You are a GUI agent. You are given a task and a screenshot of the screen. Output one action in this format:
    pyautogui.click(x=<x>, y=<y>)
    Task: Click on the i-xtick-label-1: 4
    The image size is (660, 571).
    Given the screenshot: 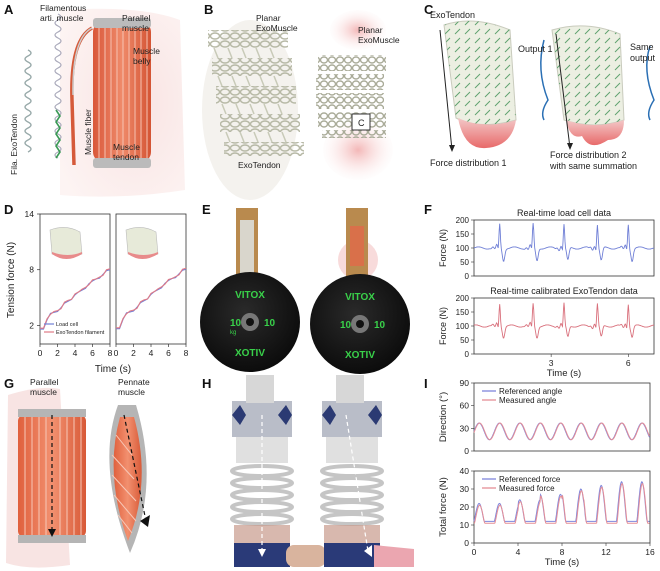 What is the action you would take?
    pyautogui.click(x=518, y=552)
    